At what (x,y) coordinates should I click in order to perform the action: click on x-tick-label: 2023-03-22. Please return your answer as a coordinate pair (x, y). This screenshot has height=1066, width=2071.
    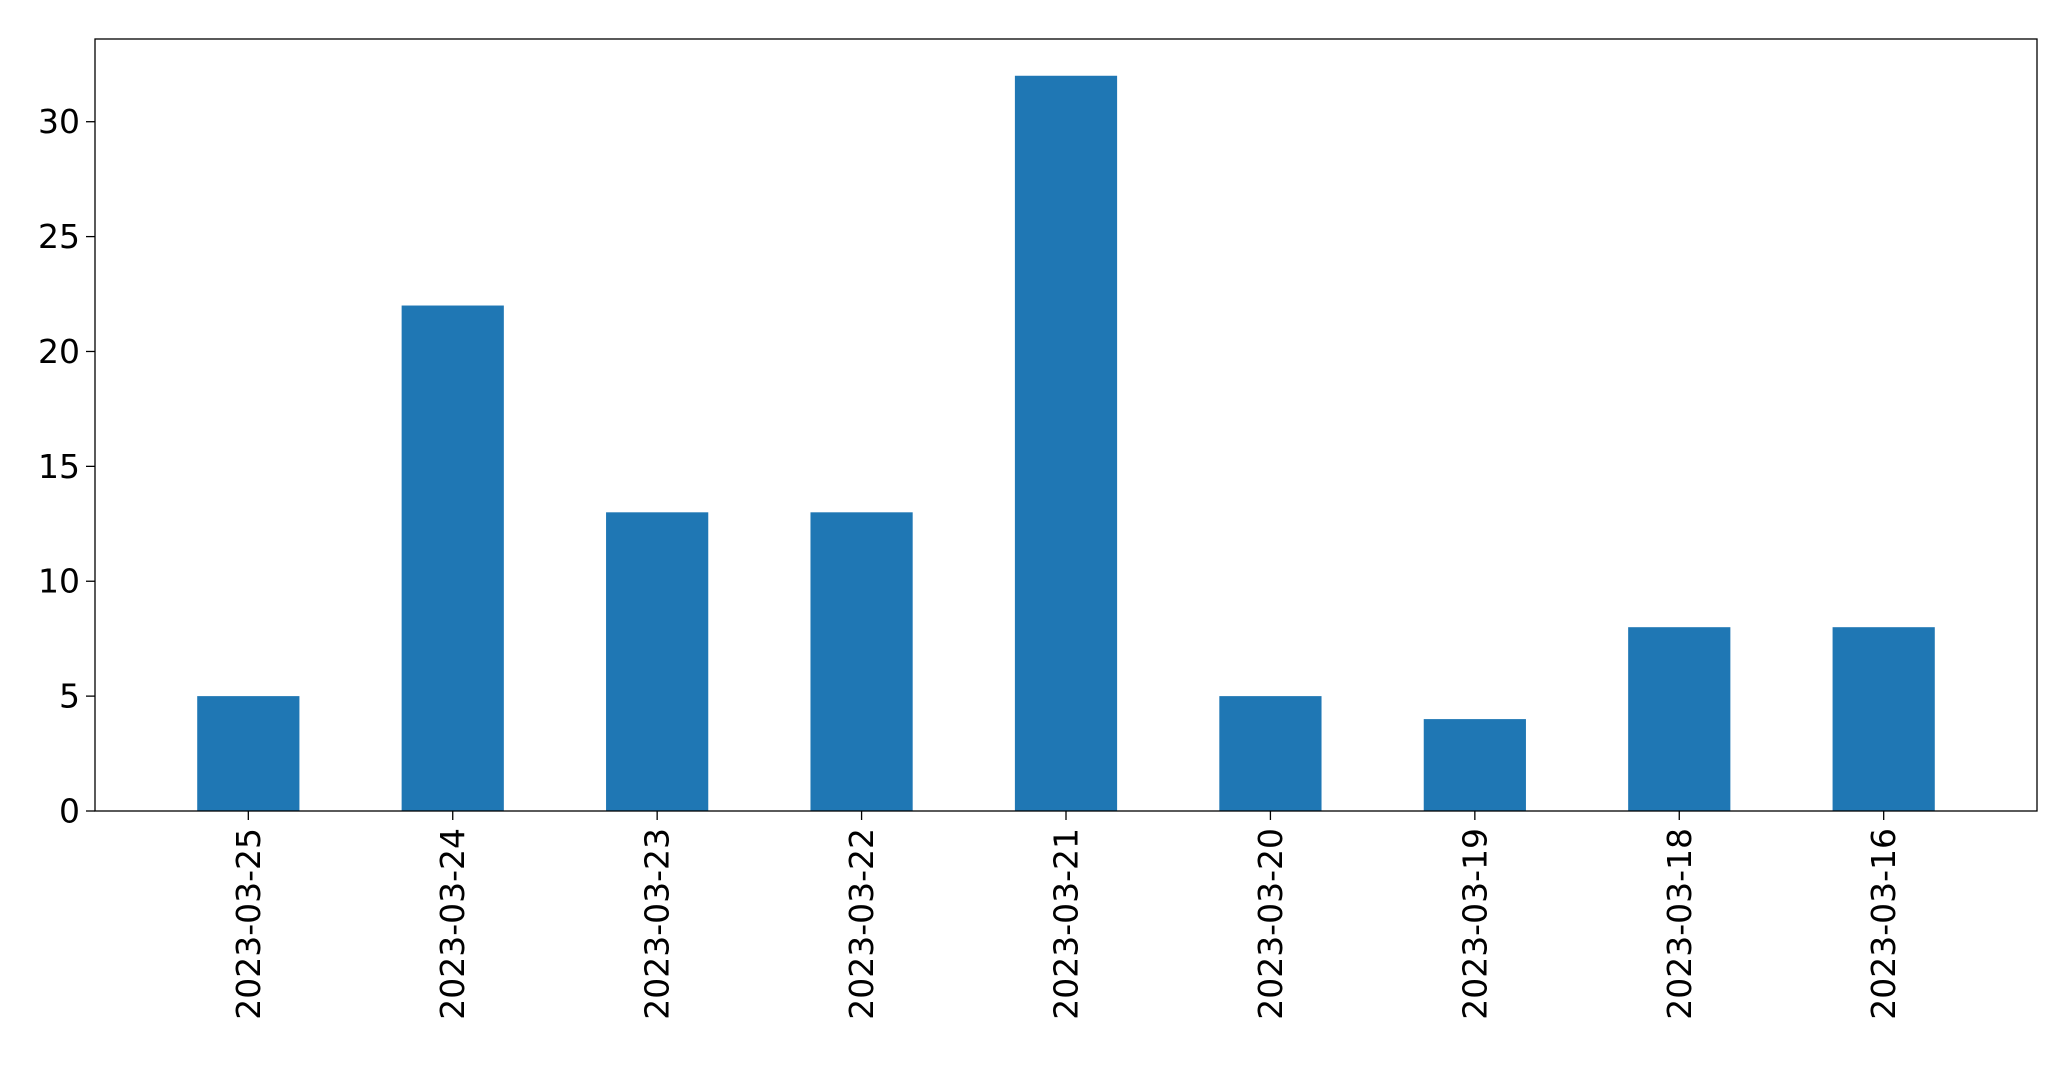
    Looking at the image, I should click on (861, 924).